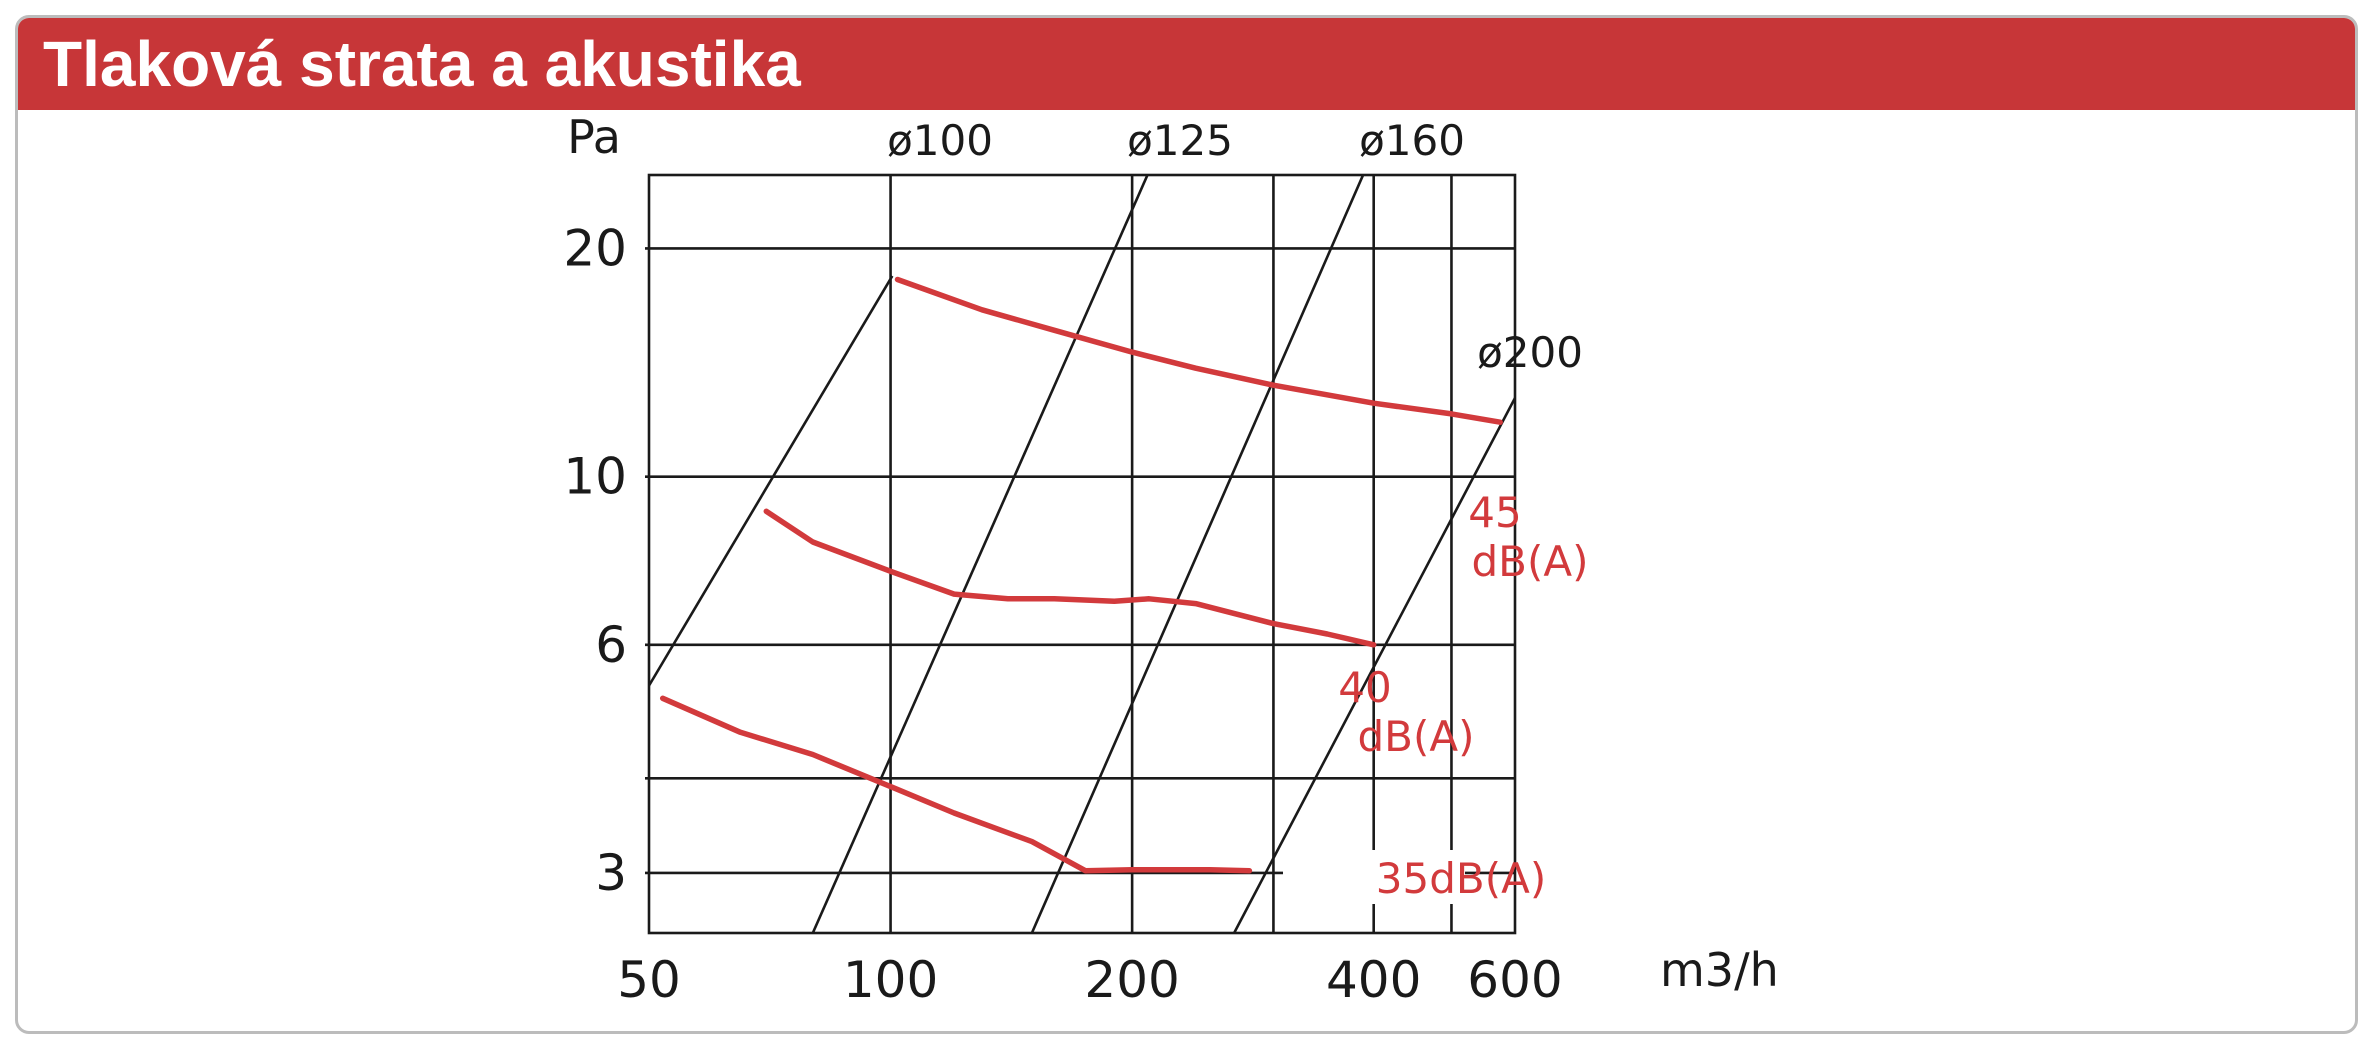  I want to click on header-bar: Tlaková strata a akustika, so click(1186, 64).